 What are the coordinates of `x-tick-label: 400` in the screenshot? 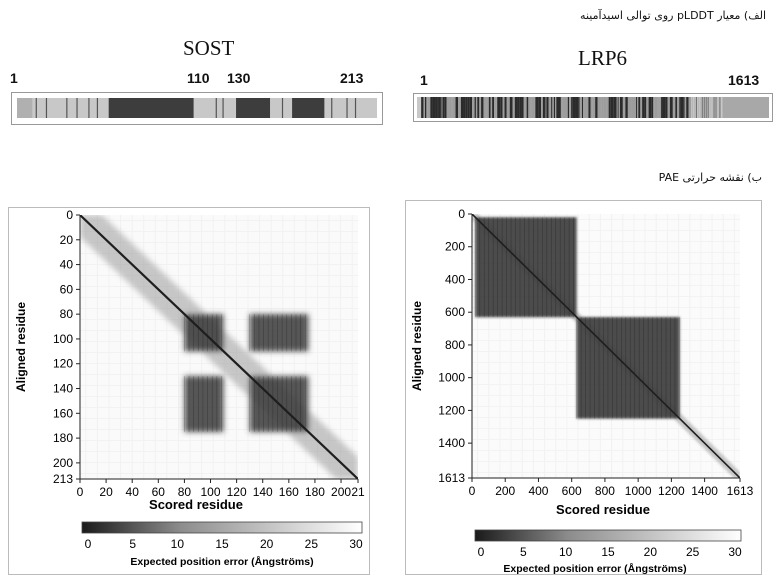 It's located at (538, 491).